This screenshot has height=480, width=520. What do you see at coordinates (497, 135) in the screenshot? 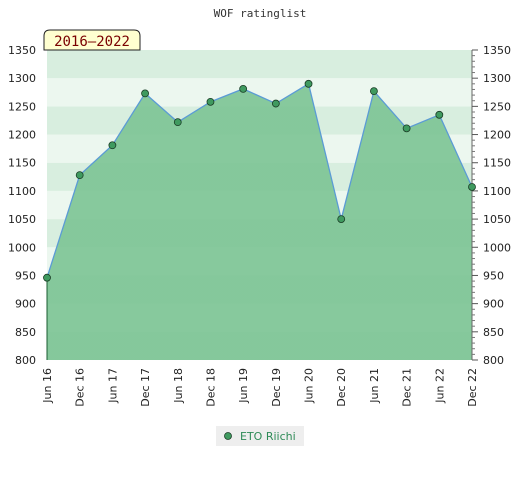
I see `y-tick-label-right: 1200` at bounding box center [497, 135].